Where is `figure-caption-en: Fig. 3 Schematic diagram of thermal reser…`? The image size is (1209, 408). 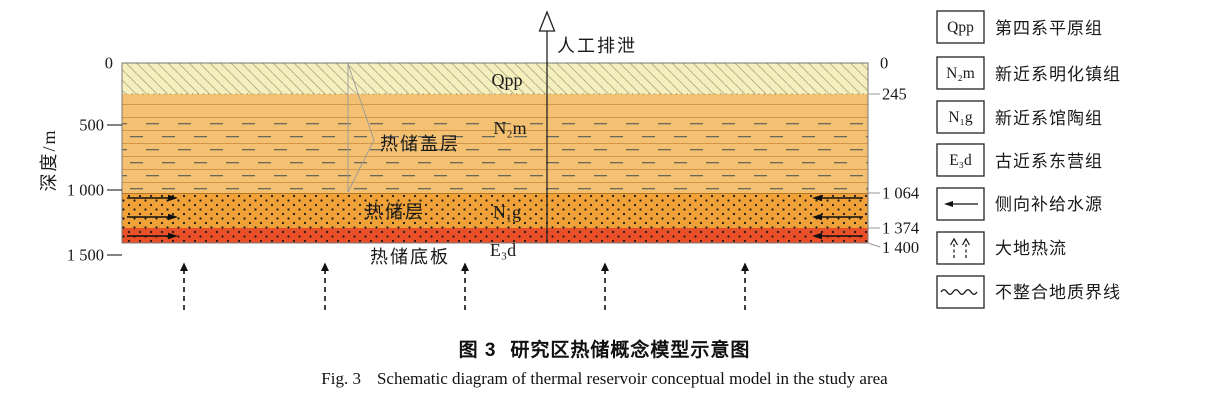 figure-caption-en: Fig. 3 Schematic diagram of thermal reser… is located at coordinates (604, 379).